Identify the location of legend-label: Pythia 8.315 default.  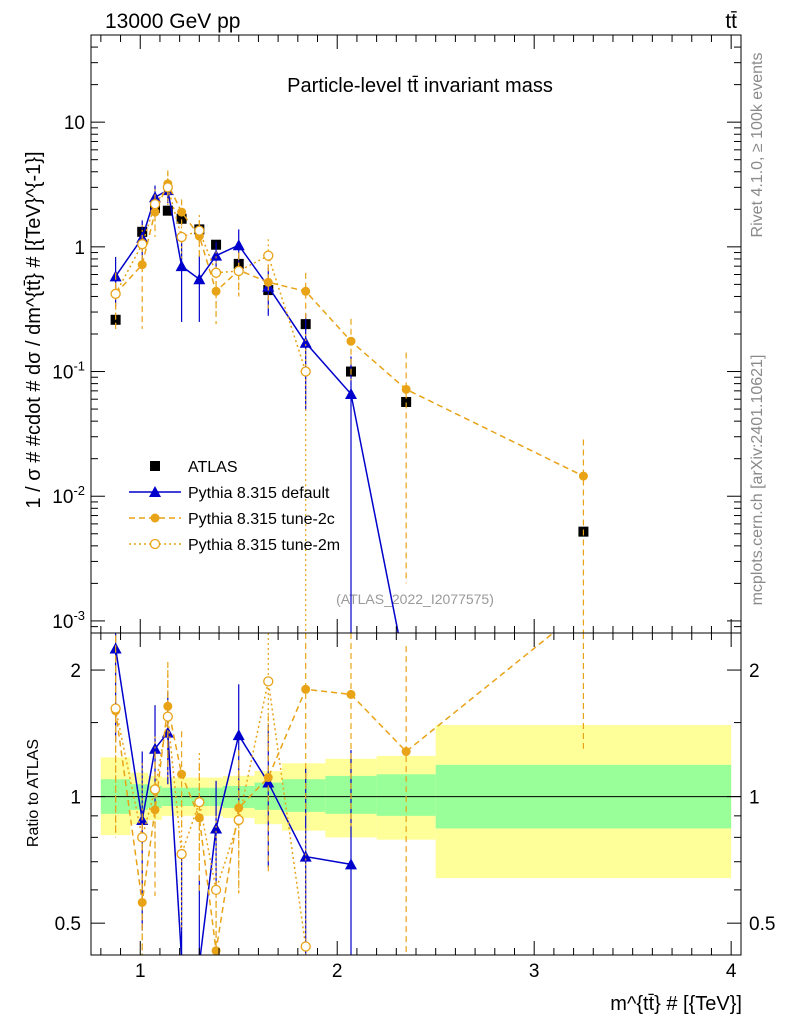
(259, 493).